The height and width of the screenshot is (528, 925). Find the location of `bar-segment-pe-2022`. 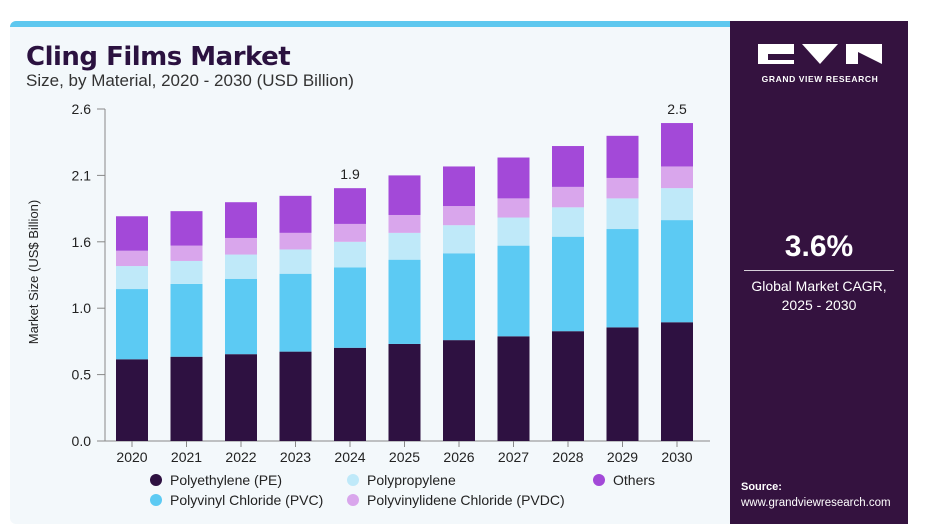

bar-segment-pe-2022 is located at coordinates (241, 397).